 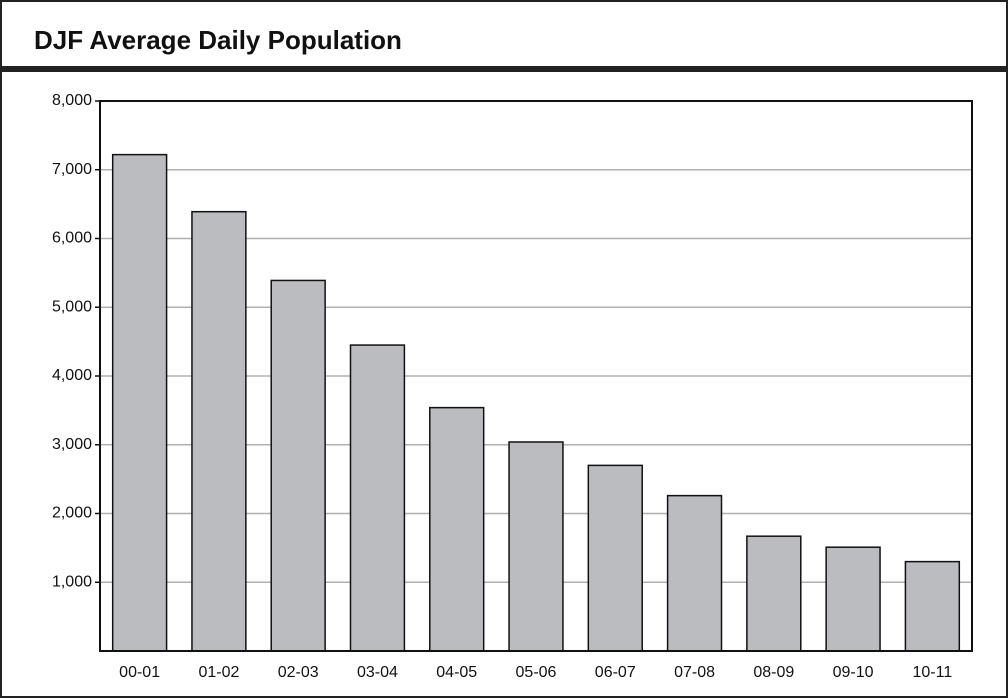 What do you see at coordinates (615, 672) in the screenshot?
I see `x-tick-label: 06-07` at bounding box center [615, 672].